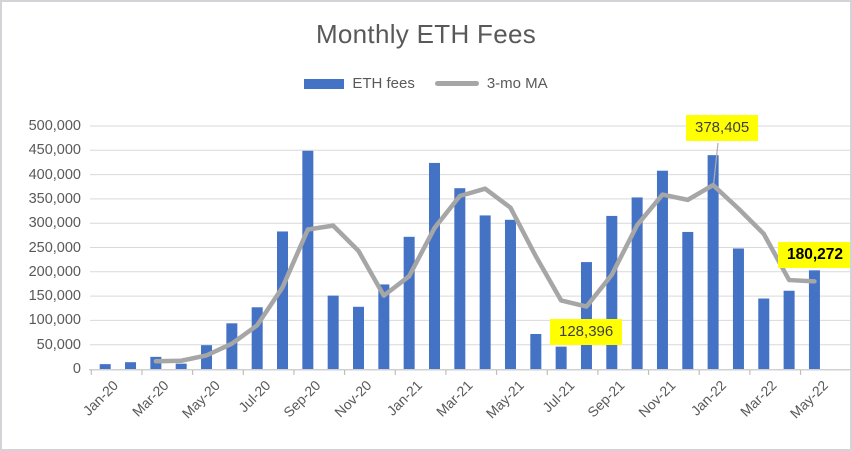  I want to click on legend-item-3mo-ma: 3-mo MA, so click(491, 83).